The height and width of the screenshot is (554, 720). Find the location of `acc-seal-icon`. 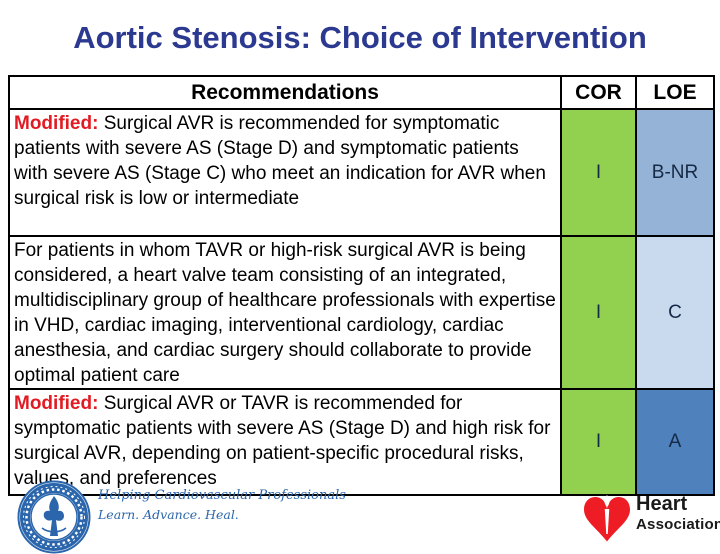

acc-seal-icon is located at coordinates (54, 517).